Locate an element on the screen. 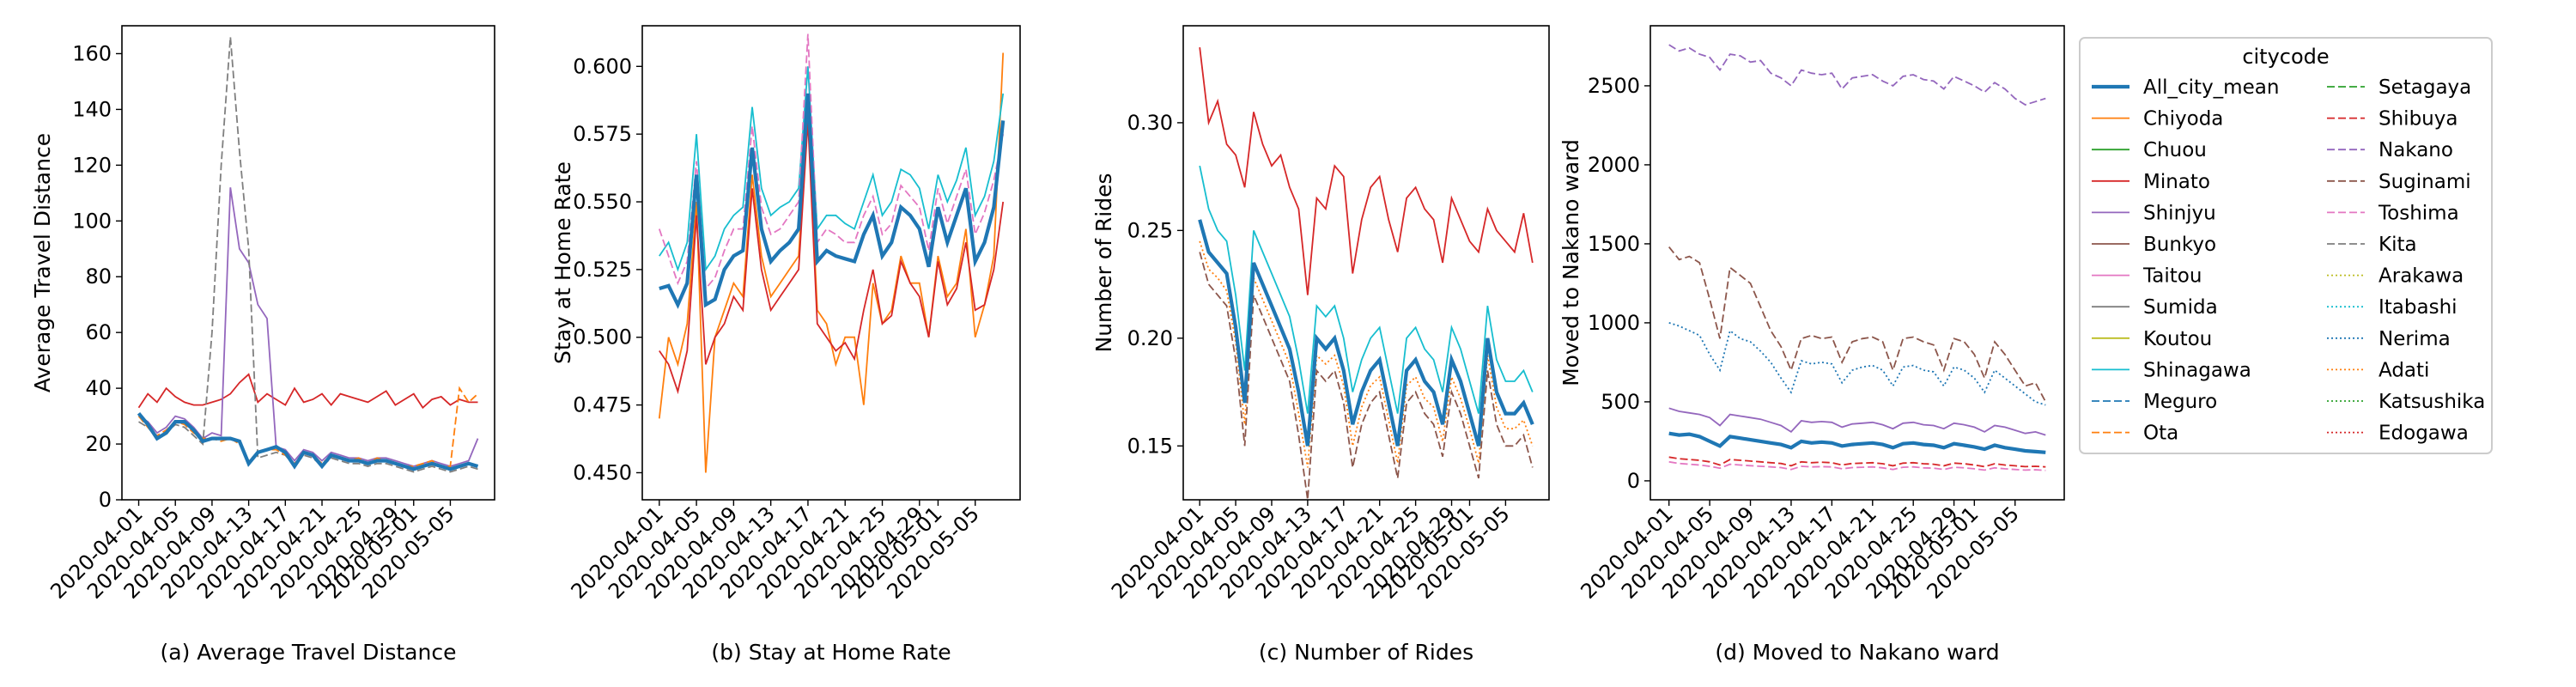 The image size is (2576, 687). y-tick-label: 500 is located at coordinates (1620, 402).